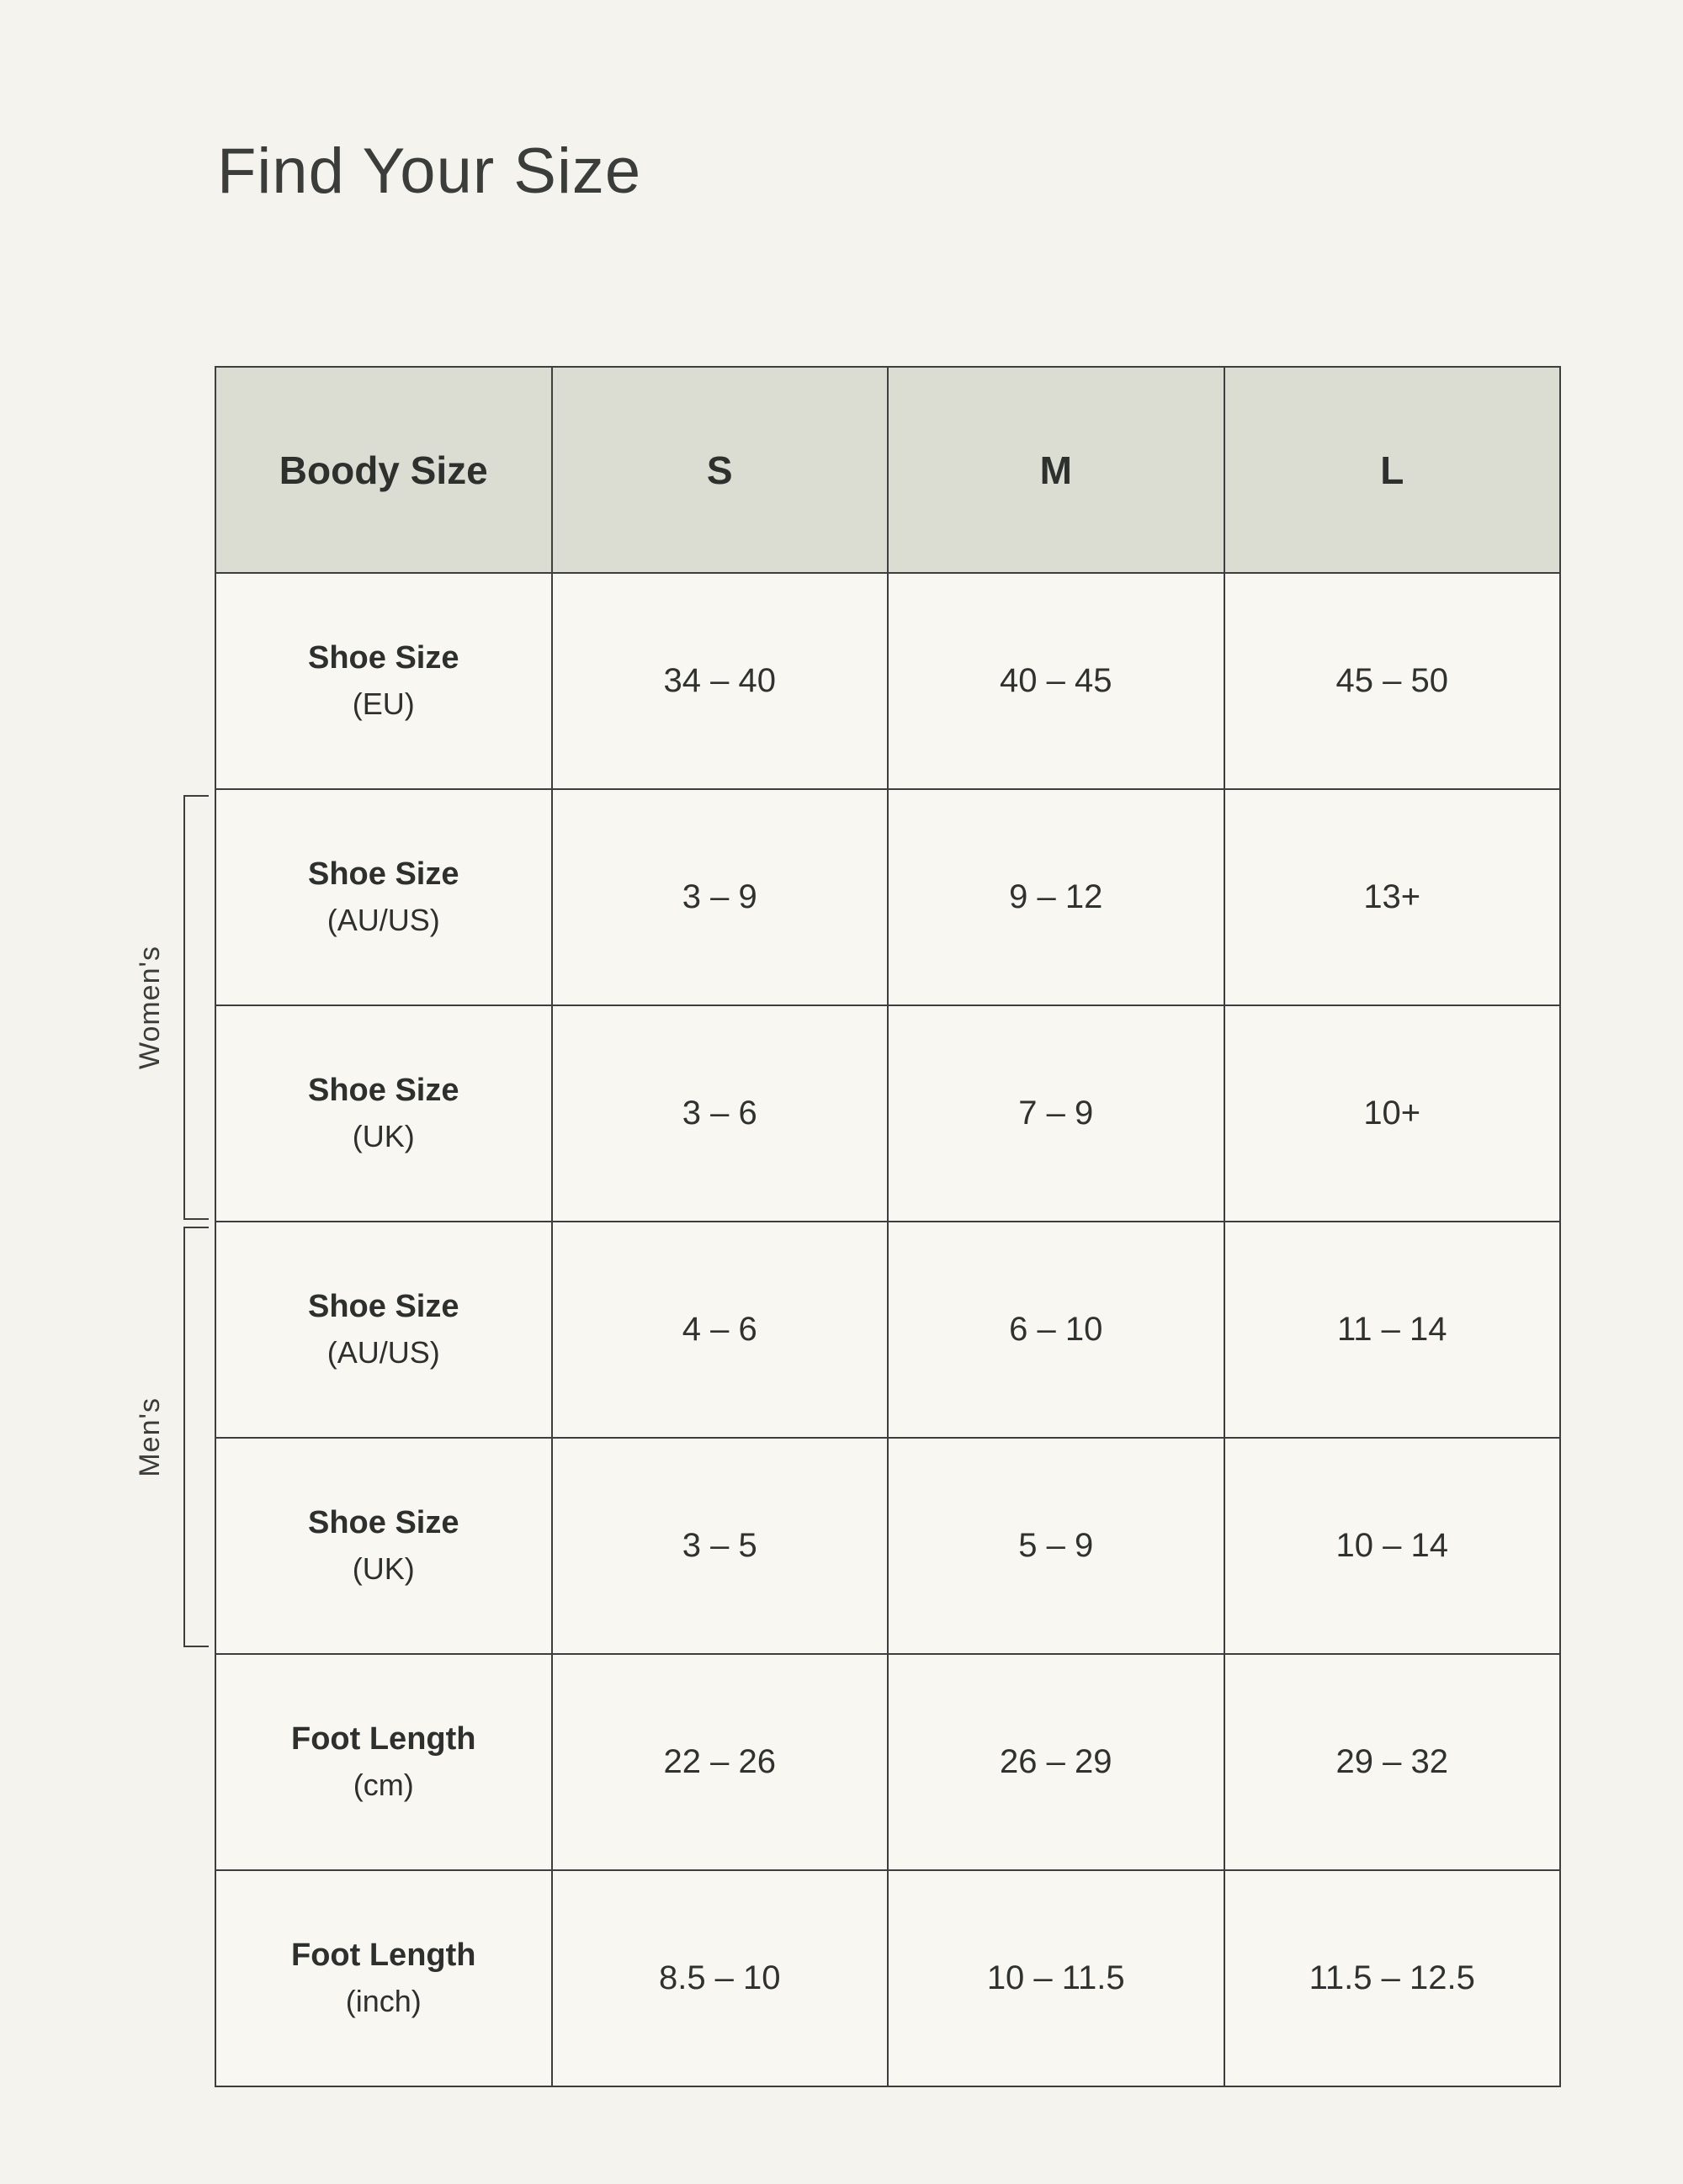 The image size is (1683, 2184). Describe the element at coordinates (719, 897) in the screenshot. I see `table-cell: 3 – 9` at that location.